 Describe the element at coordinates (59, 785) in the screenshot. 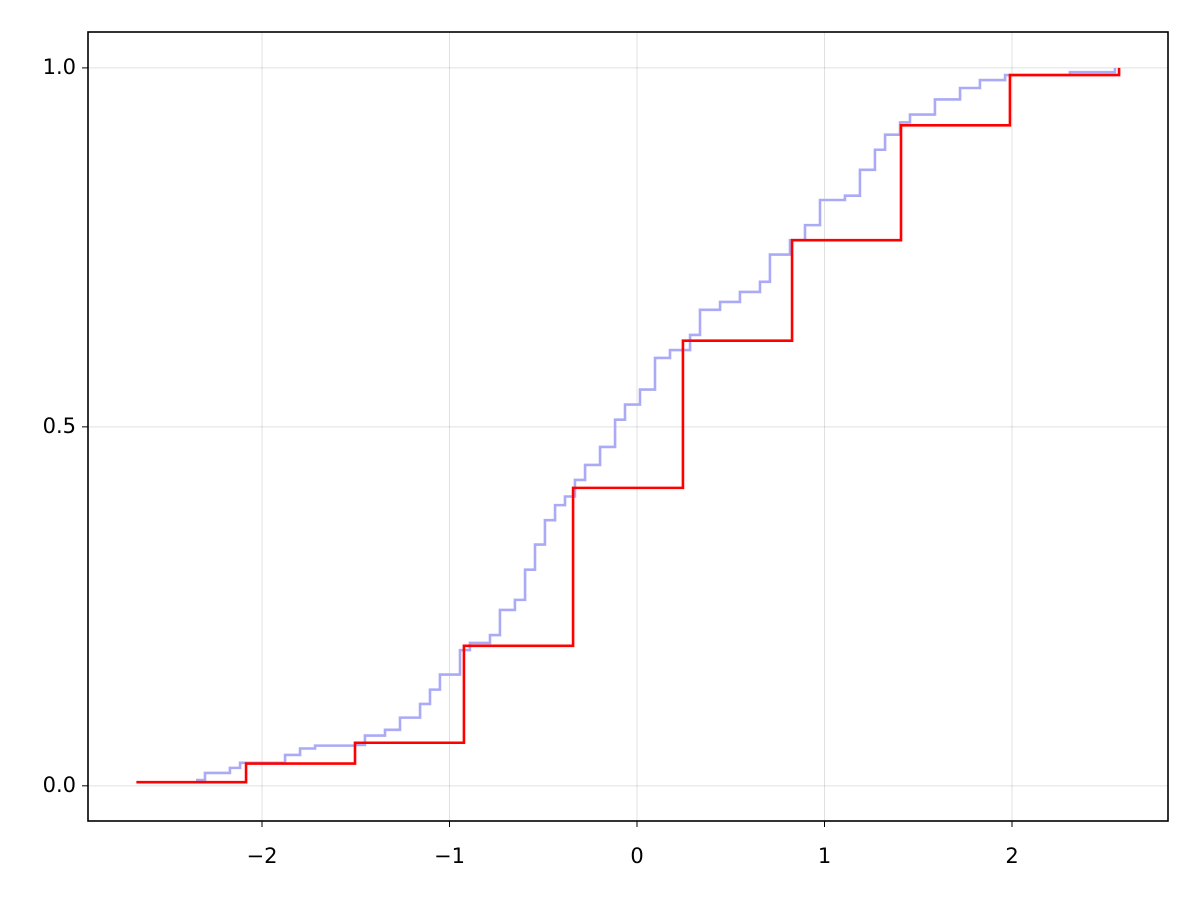

I see `y-tick-label: 0.0` at that location.